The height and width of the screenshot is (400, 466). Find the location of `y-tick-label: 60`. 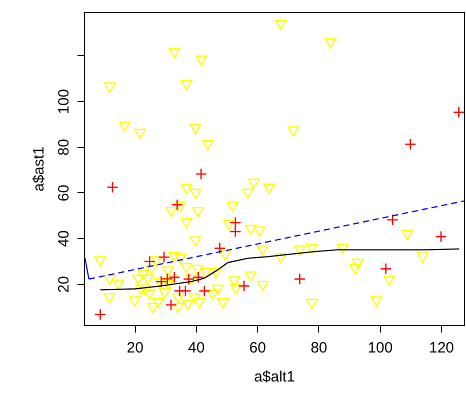

y-tick-label: 60 is located at coordinates (64, 193).